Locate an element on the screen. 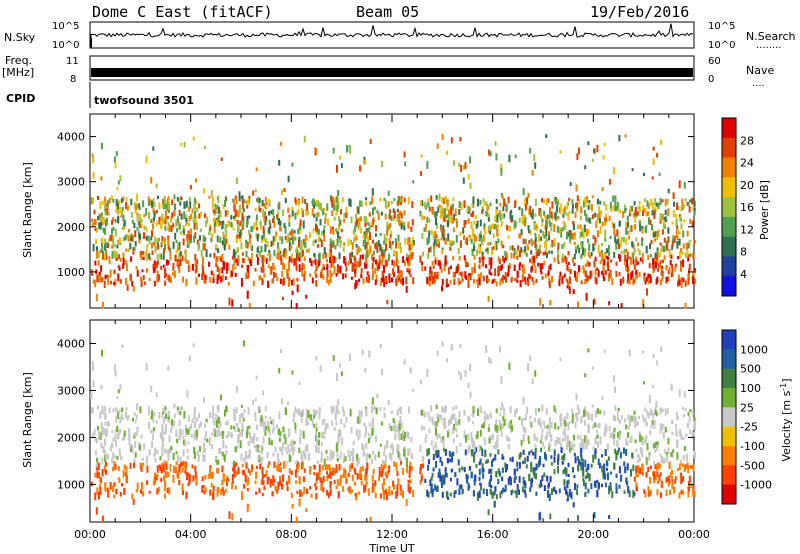 The height and width of the screenshot is (554, 800). nsky-line is located at coordinates (392, 31).